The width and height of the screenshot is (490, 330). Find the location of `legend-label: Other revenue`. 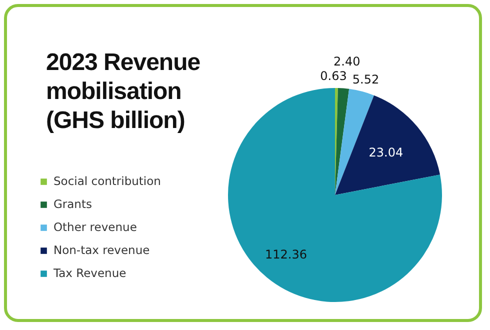

legend-label: Other revenue is located at coordinates (95, 227).